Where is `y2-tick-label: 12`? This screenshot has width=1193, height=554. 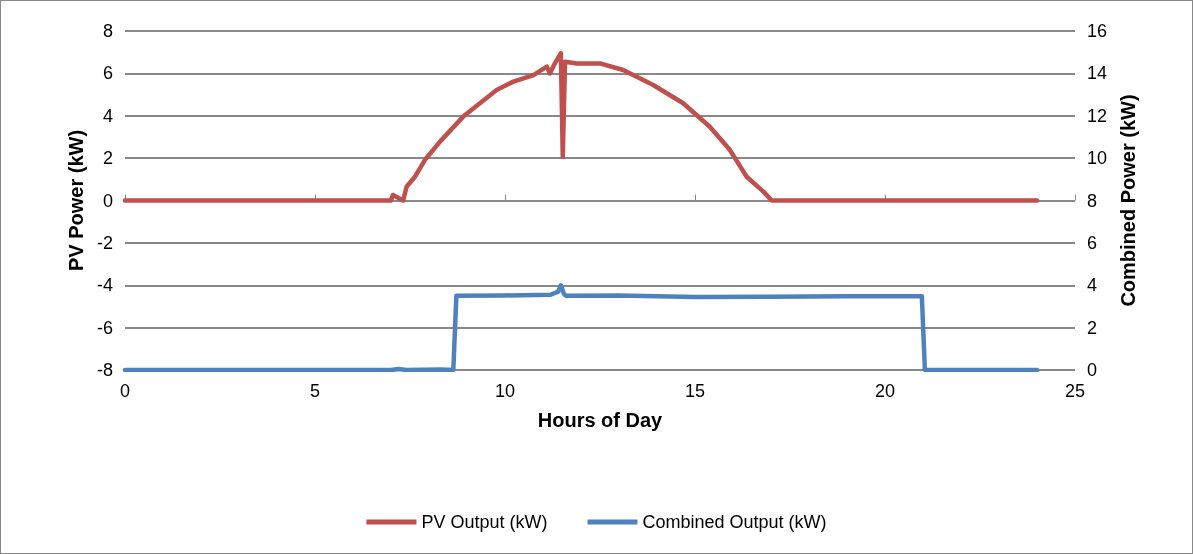
y2-tick-label: 12 is located at coordinates (1097, 115).